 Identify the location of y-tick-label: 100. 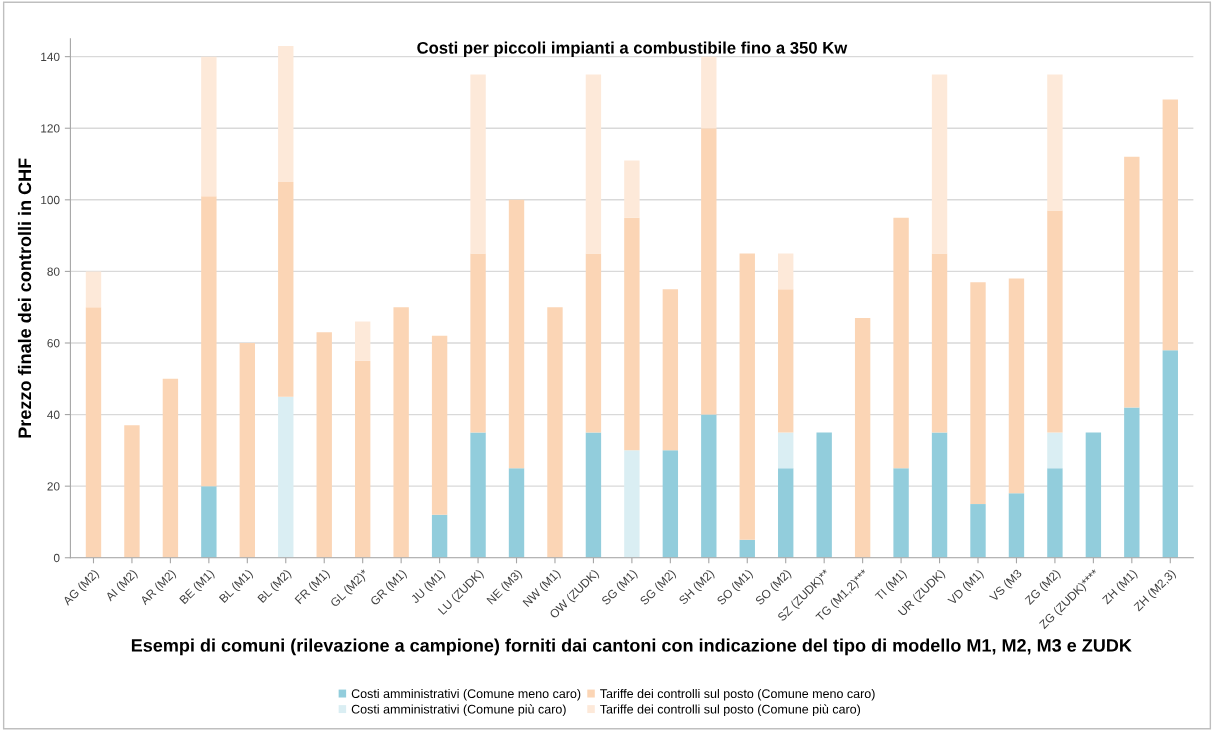
(50, 200).